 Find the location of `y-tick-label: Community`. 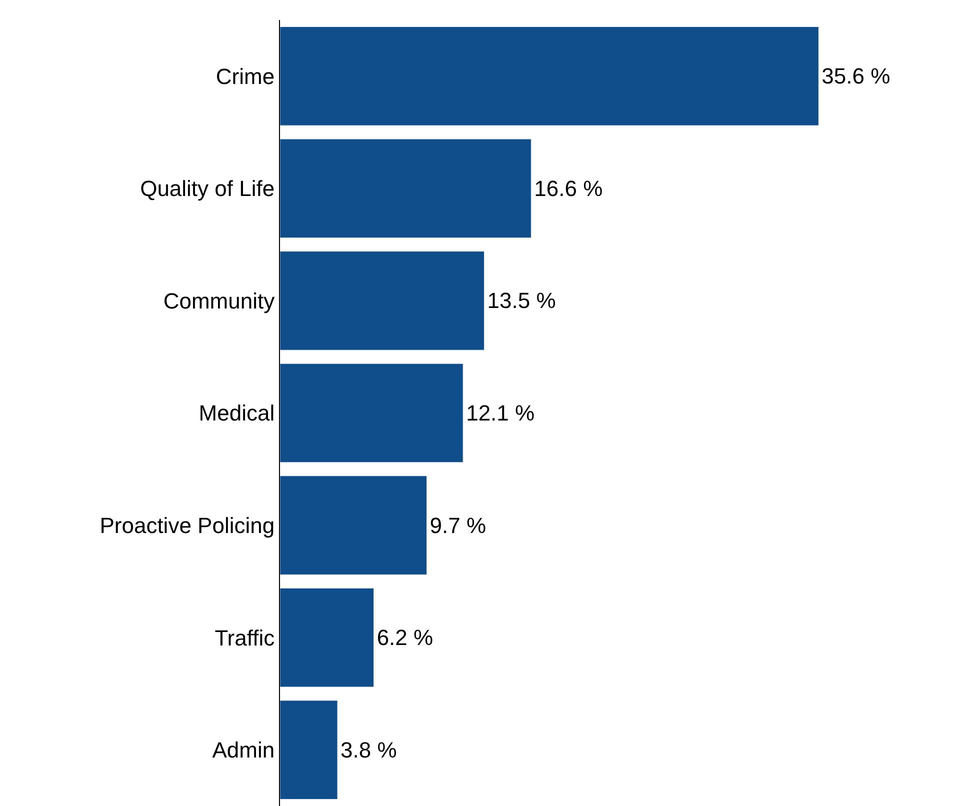

y-tick-label: Community is located at coordinates (219, 301).